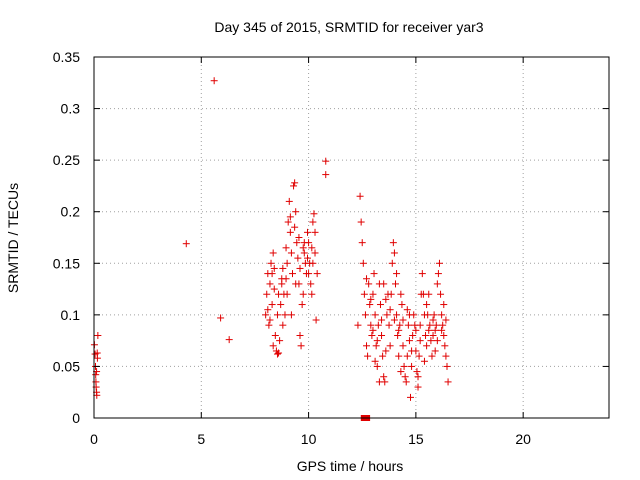 The image size is (640, 480). Describe the element at coordinates (76, 418) in the screenshot. I see `y-tick-label: 0` at that location.